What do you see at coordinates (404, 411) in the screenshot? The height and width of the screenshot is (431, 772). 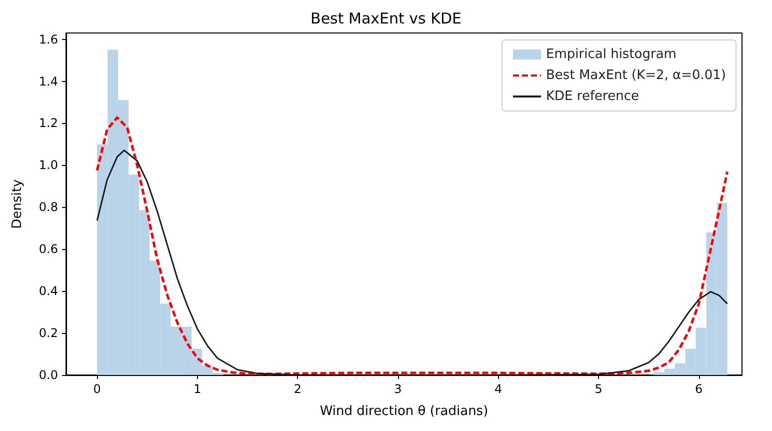 I see `x-axis-title: Wind direction θ (radians)` at bounding box center [404, 411].